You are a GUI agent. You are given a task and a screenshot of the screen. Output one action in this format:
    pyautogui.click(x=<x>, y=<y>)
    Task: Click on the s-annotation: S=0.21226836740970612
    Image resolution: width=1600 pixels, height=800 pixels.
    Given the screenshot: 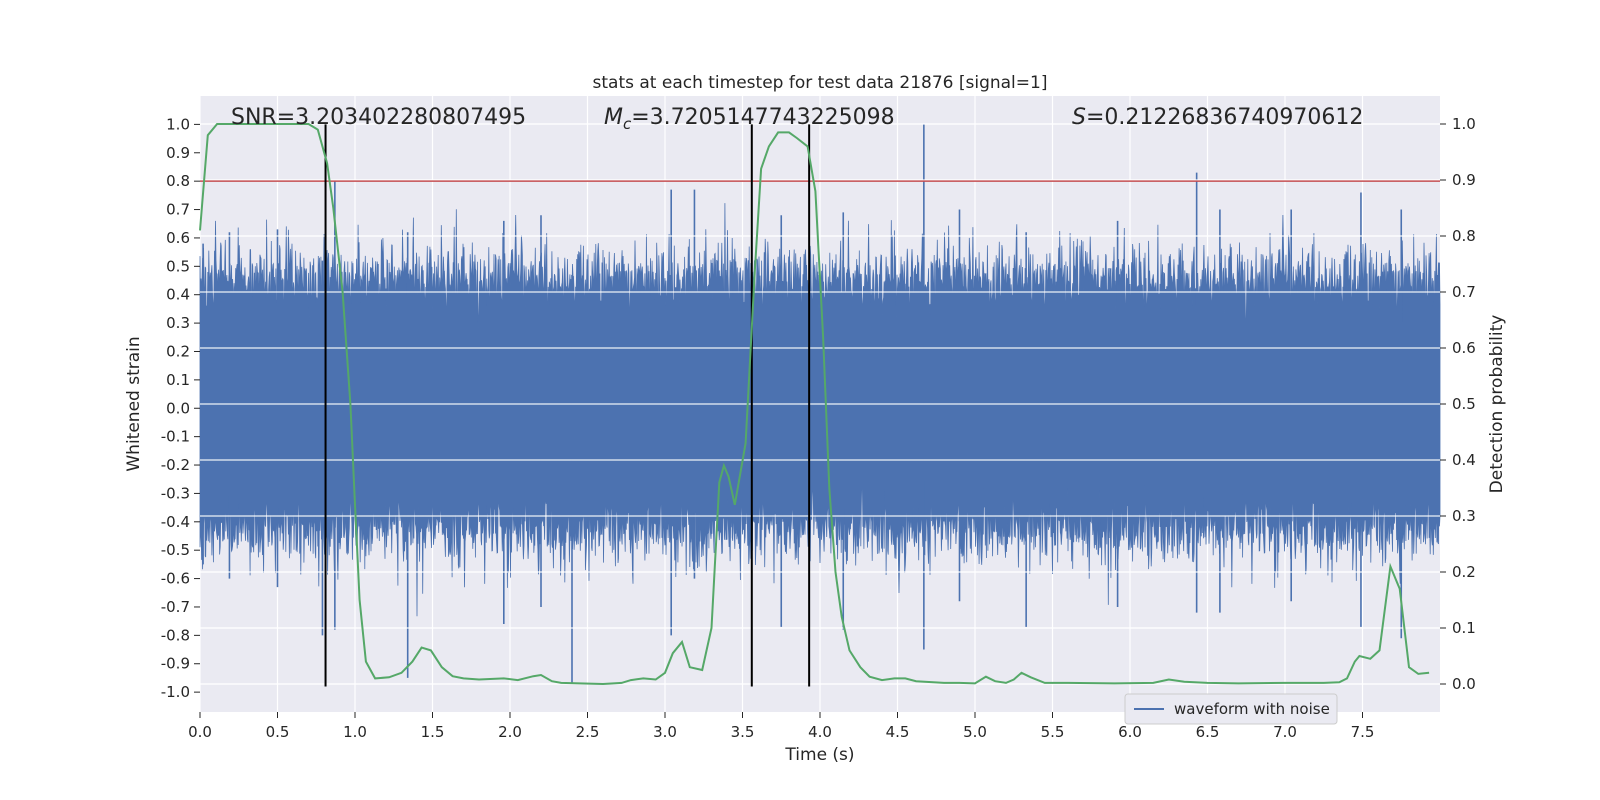 What is the action you would take?
    pyautogui.click(x=1217, y=117)
    